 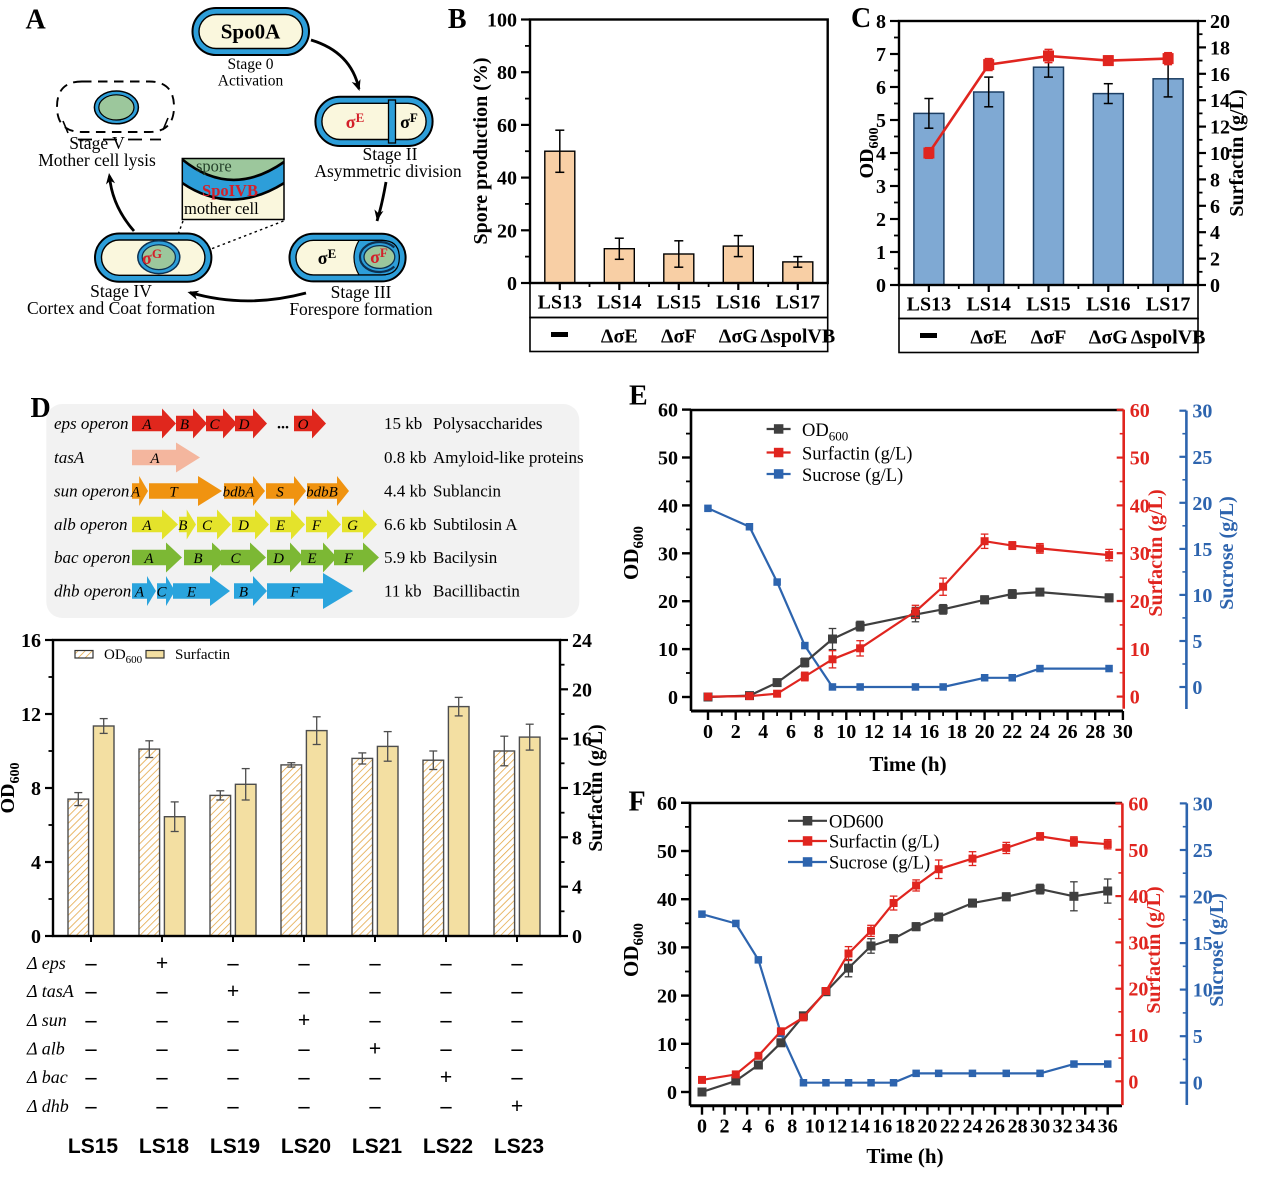 I want to click on svg-text: LS16, so click(x=738, y=303).